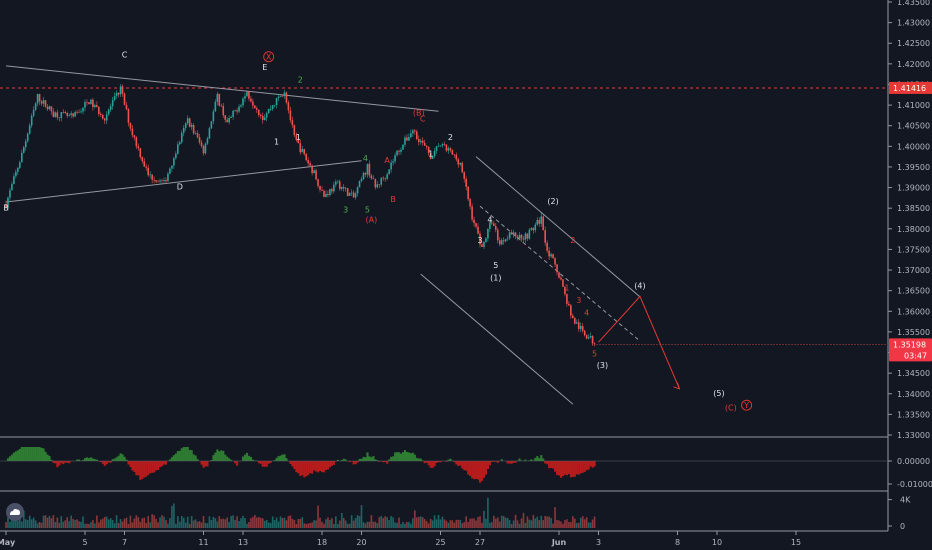 This screenshot has height=550, width=932. What do you see at coordinates (15, 512) in the screenshot?
I see `tradingview-logo-icon` at bounding box center [15, 512].